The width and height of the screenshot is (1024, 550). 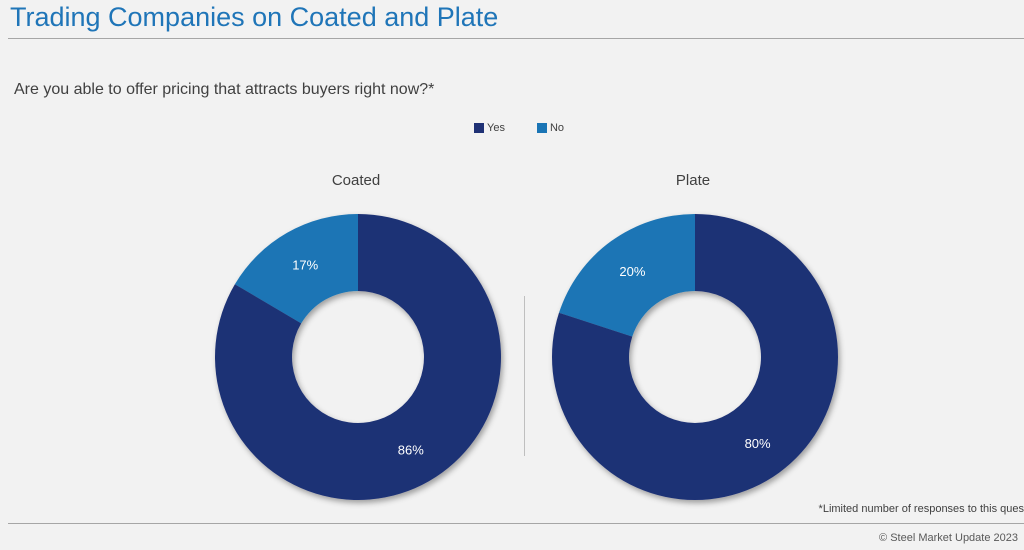 What do you see at coordinates (516, 523) in the screenshot?
I see `footer-divider` at bounding box center [516, 523].